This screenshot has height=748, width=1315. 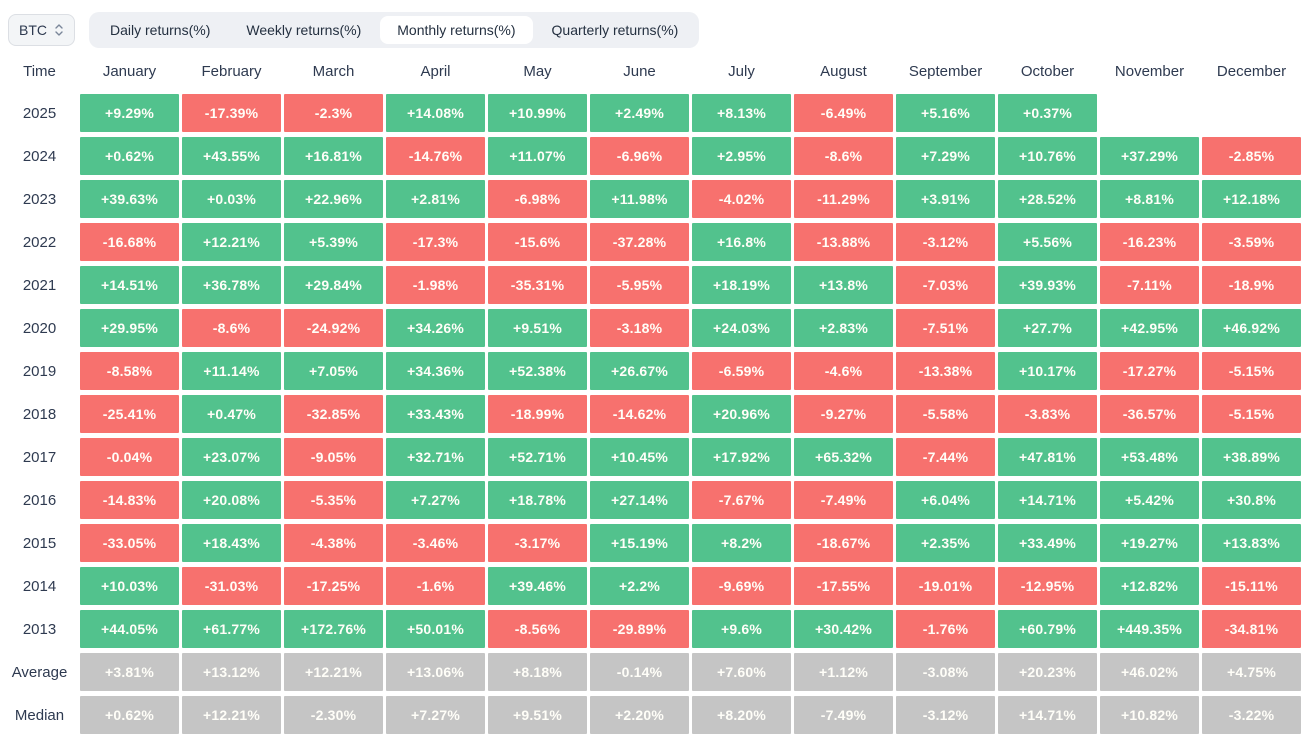 What do you see at coordinates (945, 242) in the screenshot?
I see `return-cell: -3.12%` at bounding box center [945, 242].